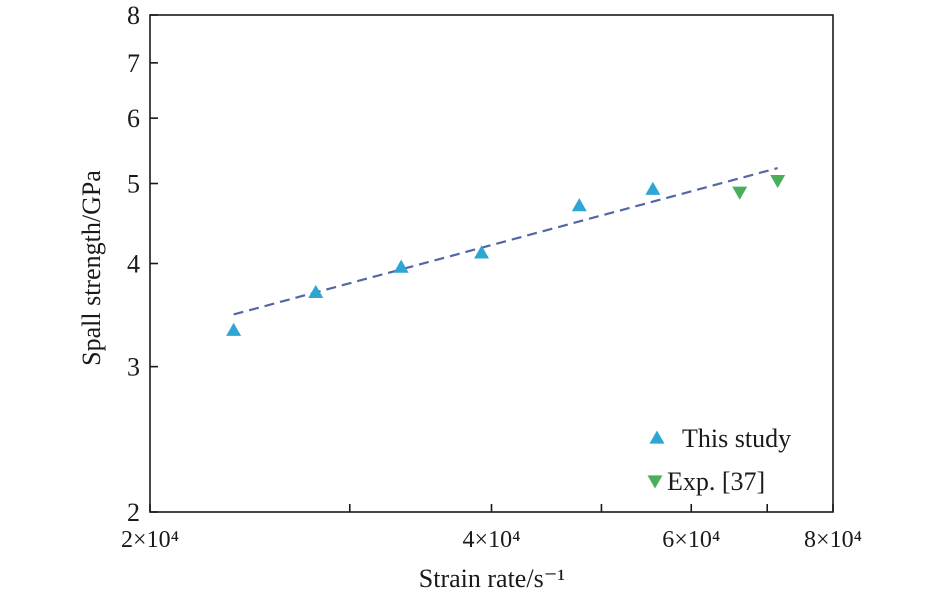 This screenshot has height=598, width=945. I want to click on y-axis-label: Spall strength/GPa, so click(91, 268).